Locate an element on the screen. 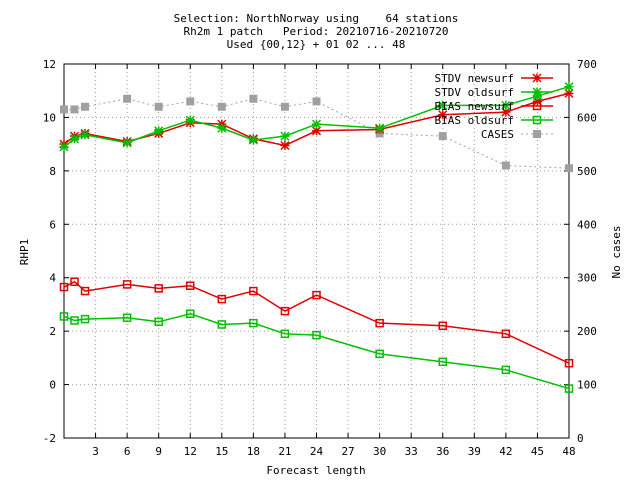 The height and width of the screenshot is (480, 640). y-tick-label: 12 is located at coordinates (49, 64).